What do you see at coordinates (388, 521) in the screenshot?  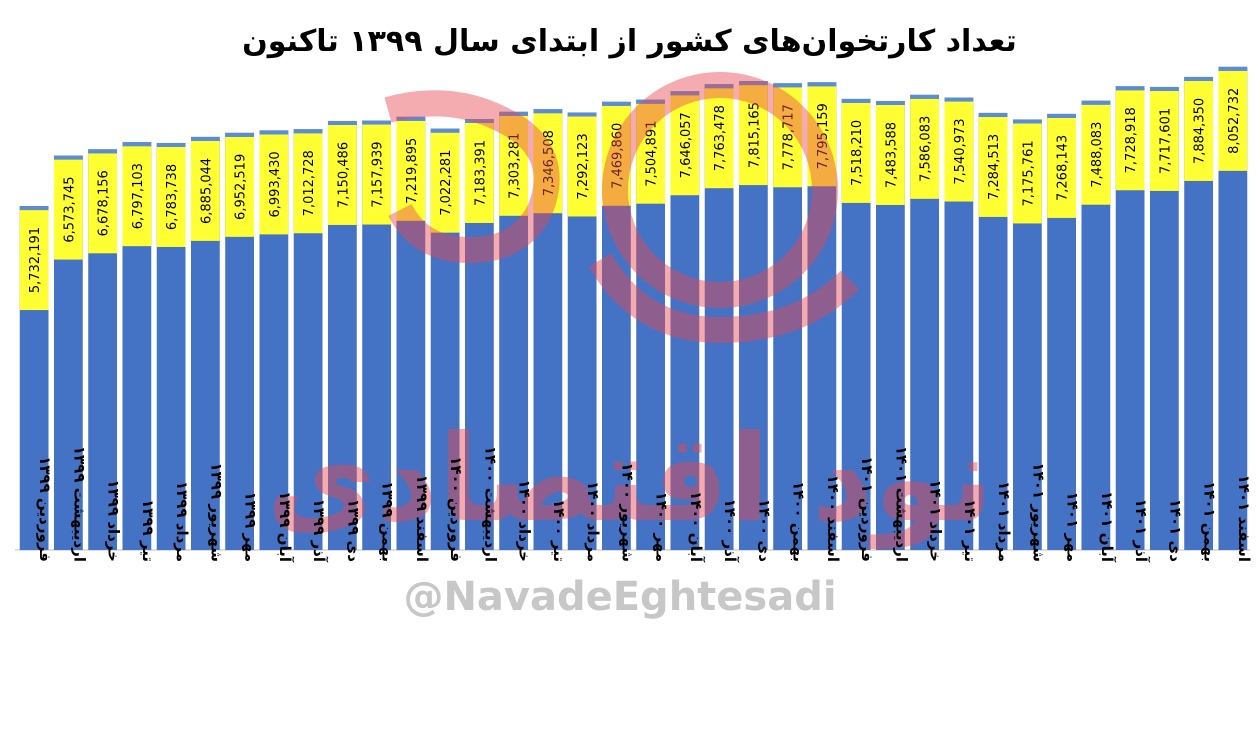 I see `category-label: بهمن ۱۳۹۹` at bounding box center [388, 521].